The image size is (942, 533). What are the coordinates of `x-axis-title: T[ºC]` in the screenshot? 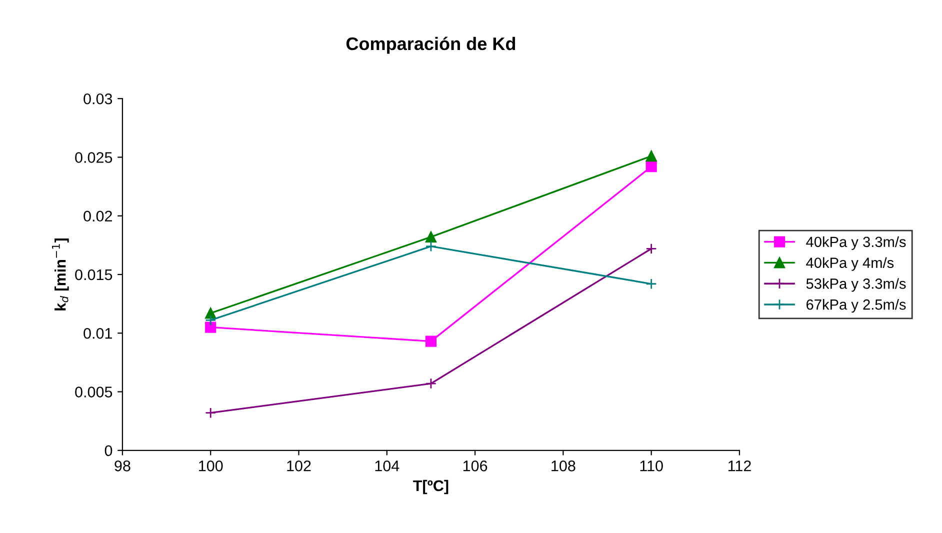 It's located at (430, 487).